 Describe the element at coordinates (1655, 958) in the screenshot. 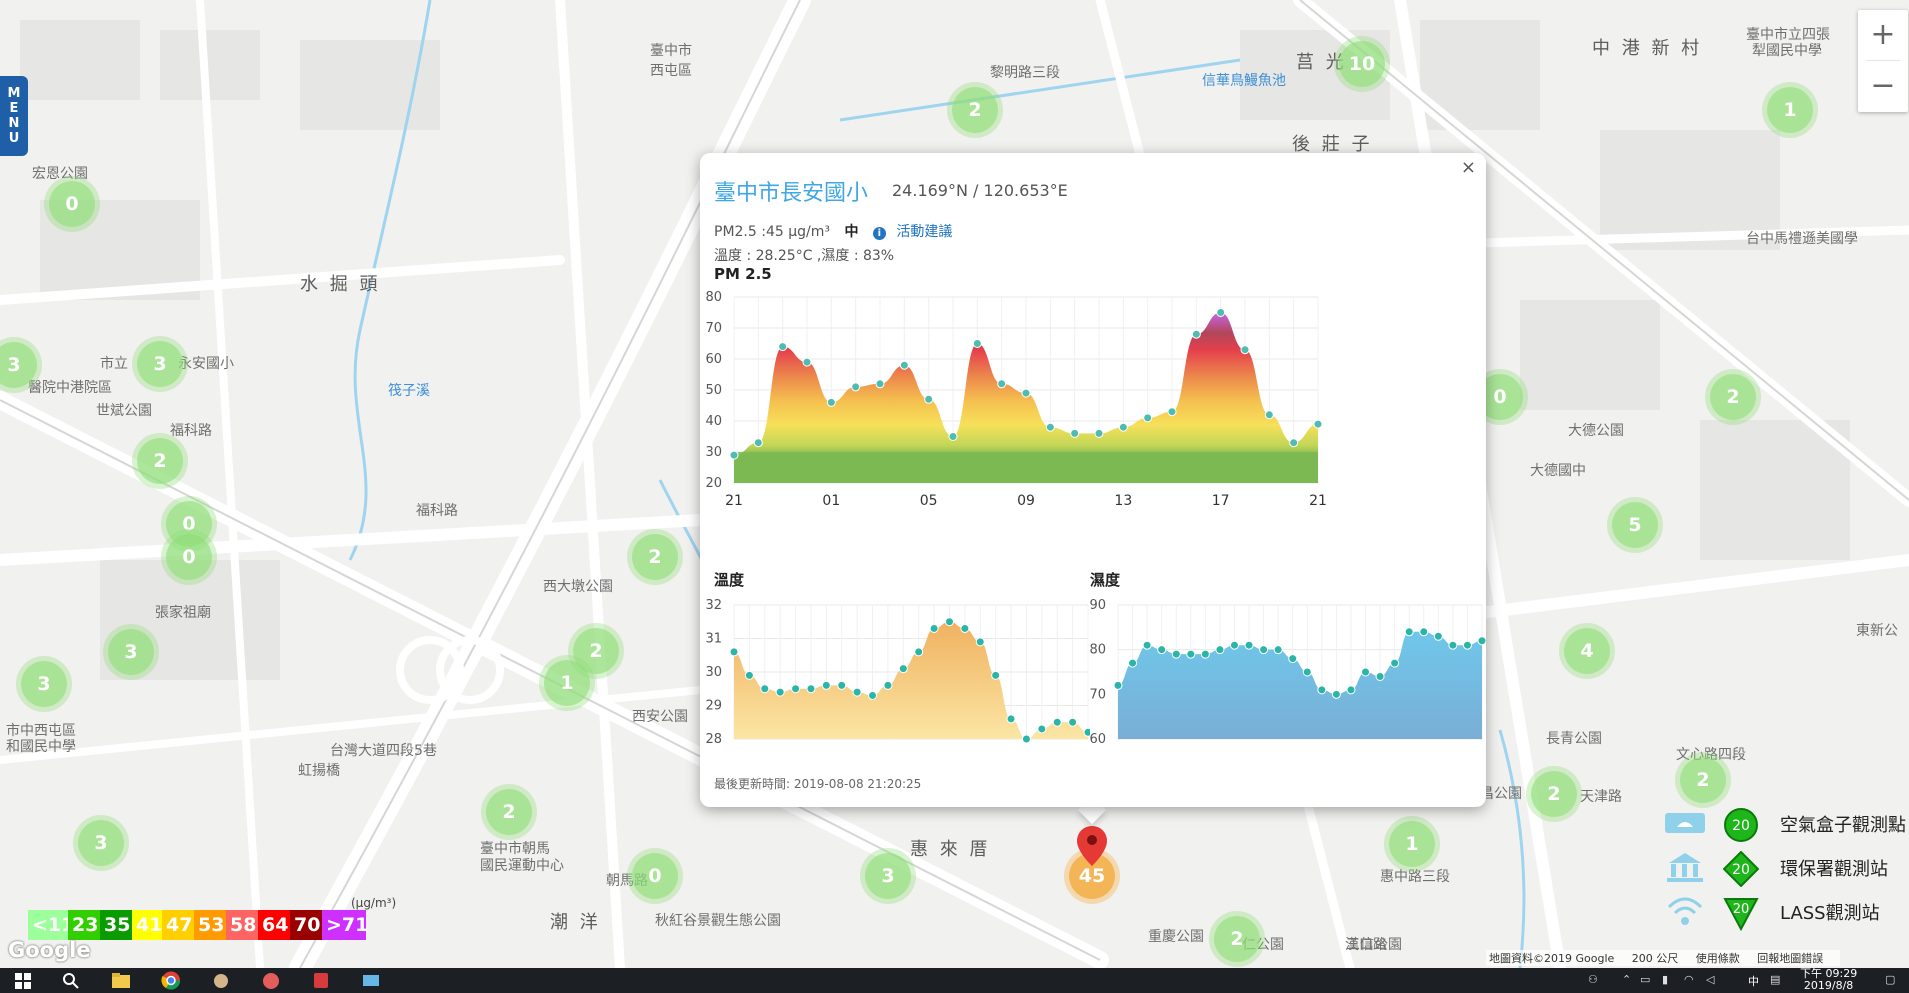

I see `map-scale-label: 200 公尺` at that location.